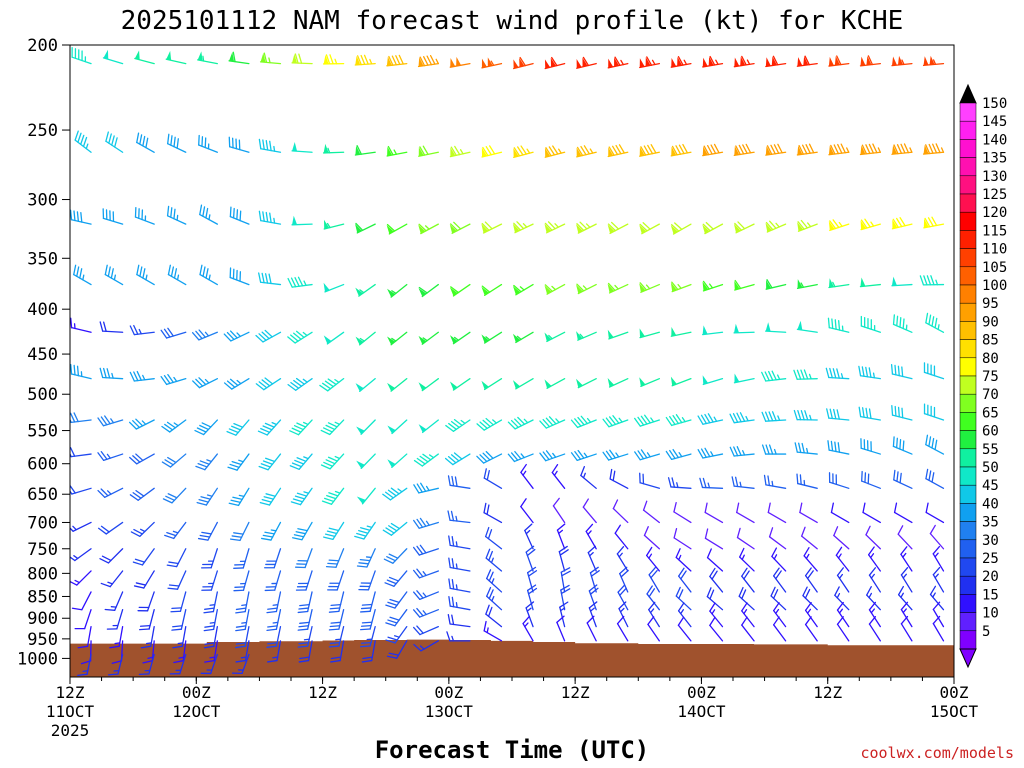 The height and width of the screenshot is (768, 1024). What do you see at coordinates (42, 465) in the screenshot?
I see `y-tick-label: 600` at bounding box center [42, 465].